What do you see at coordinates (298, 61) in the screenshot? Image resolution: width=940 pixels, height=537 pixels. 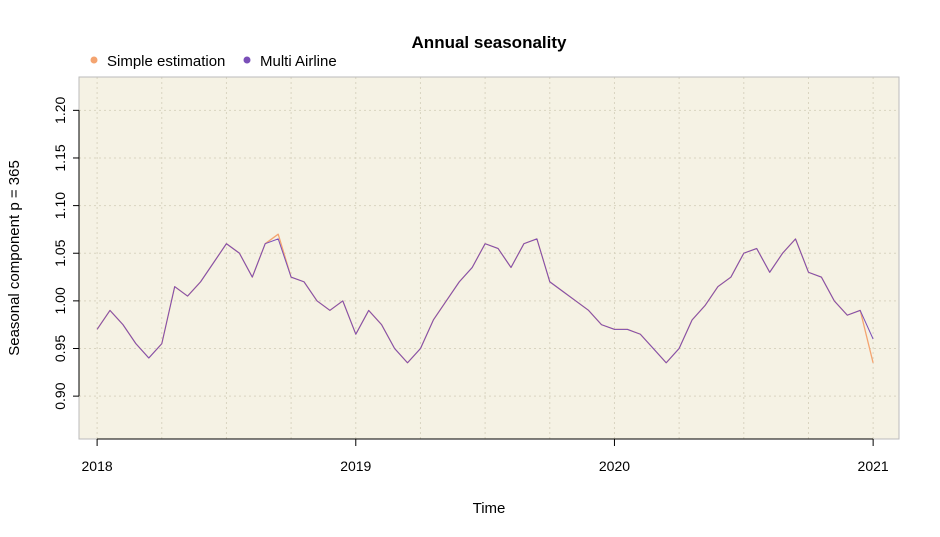 I see `legend-label-multi-airline: Multi Airline` at bounding box center [298, 61].